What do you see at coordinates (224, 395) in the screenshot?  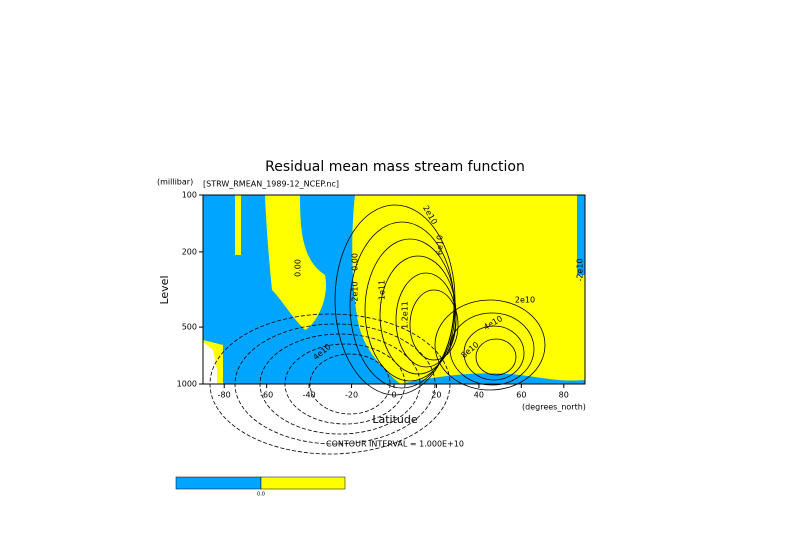 I see `x-tick-label: -80` at bounding box center [224, 395].